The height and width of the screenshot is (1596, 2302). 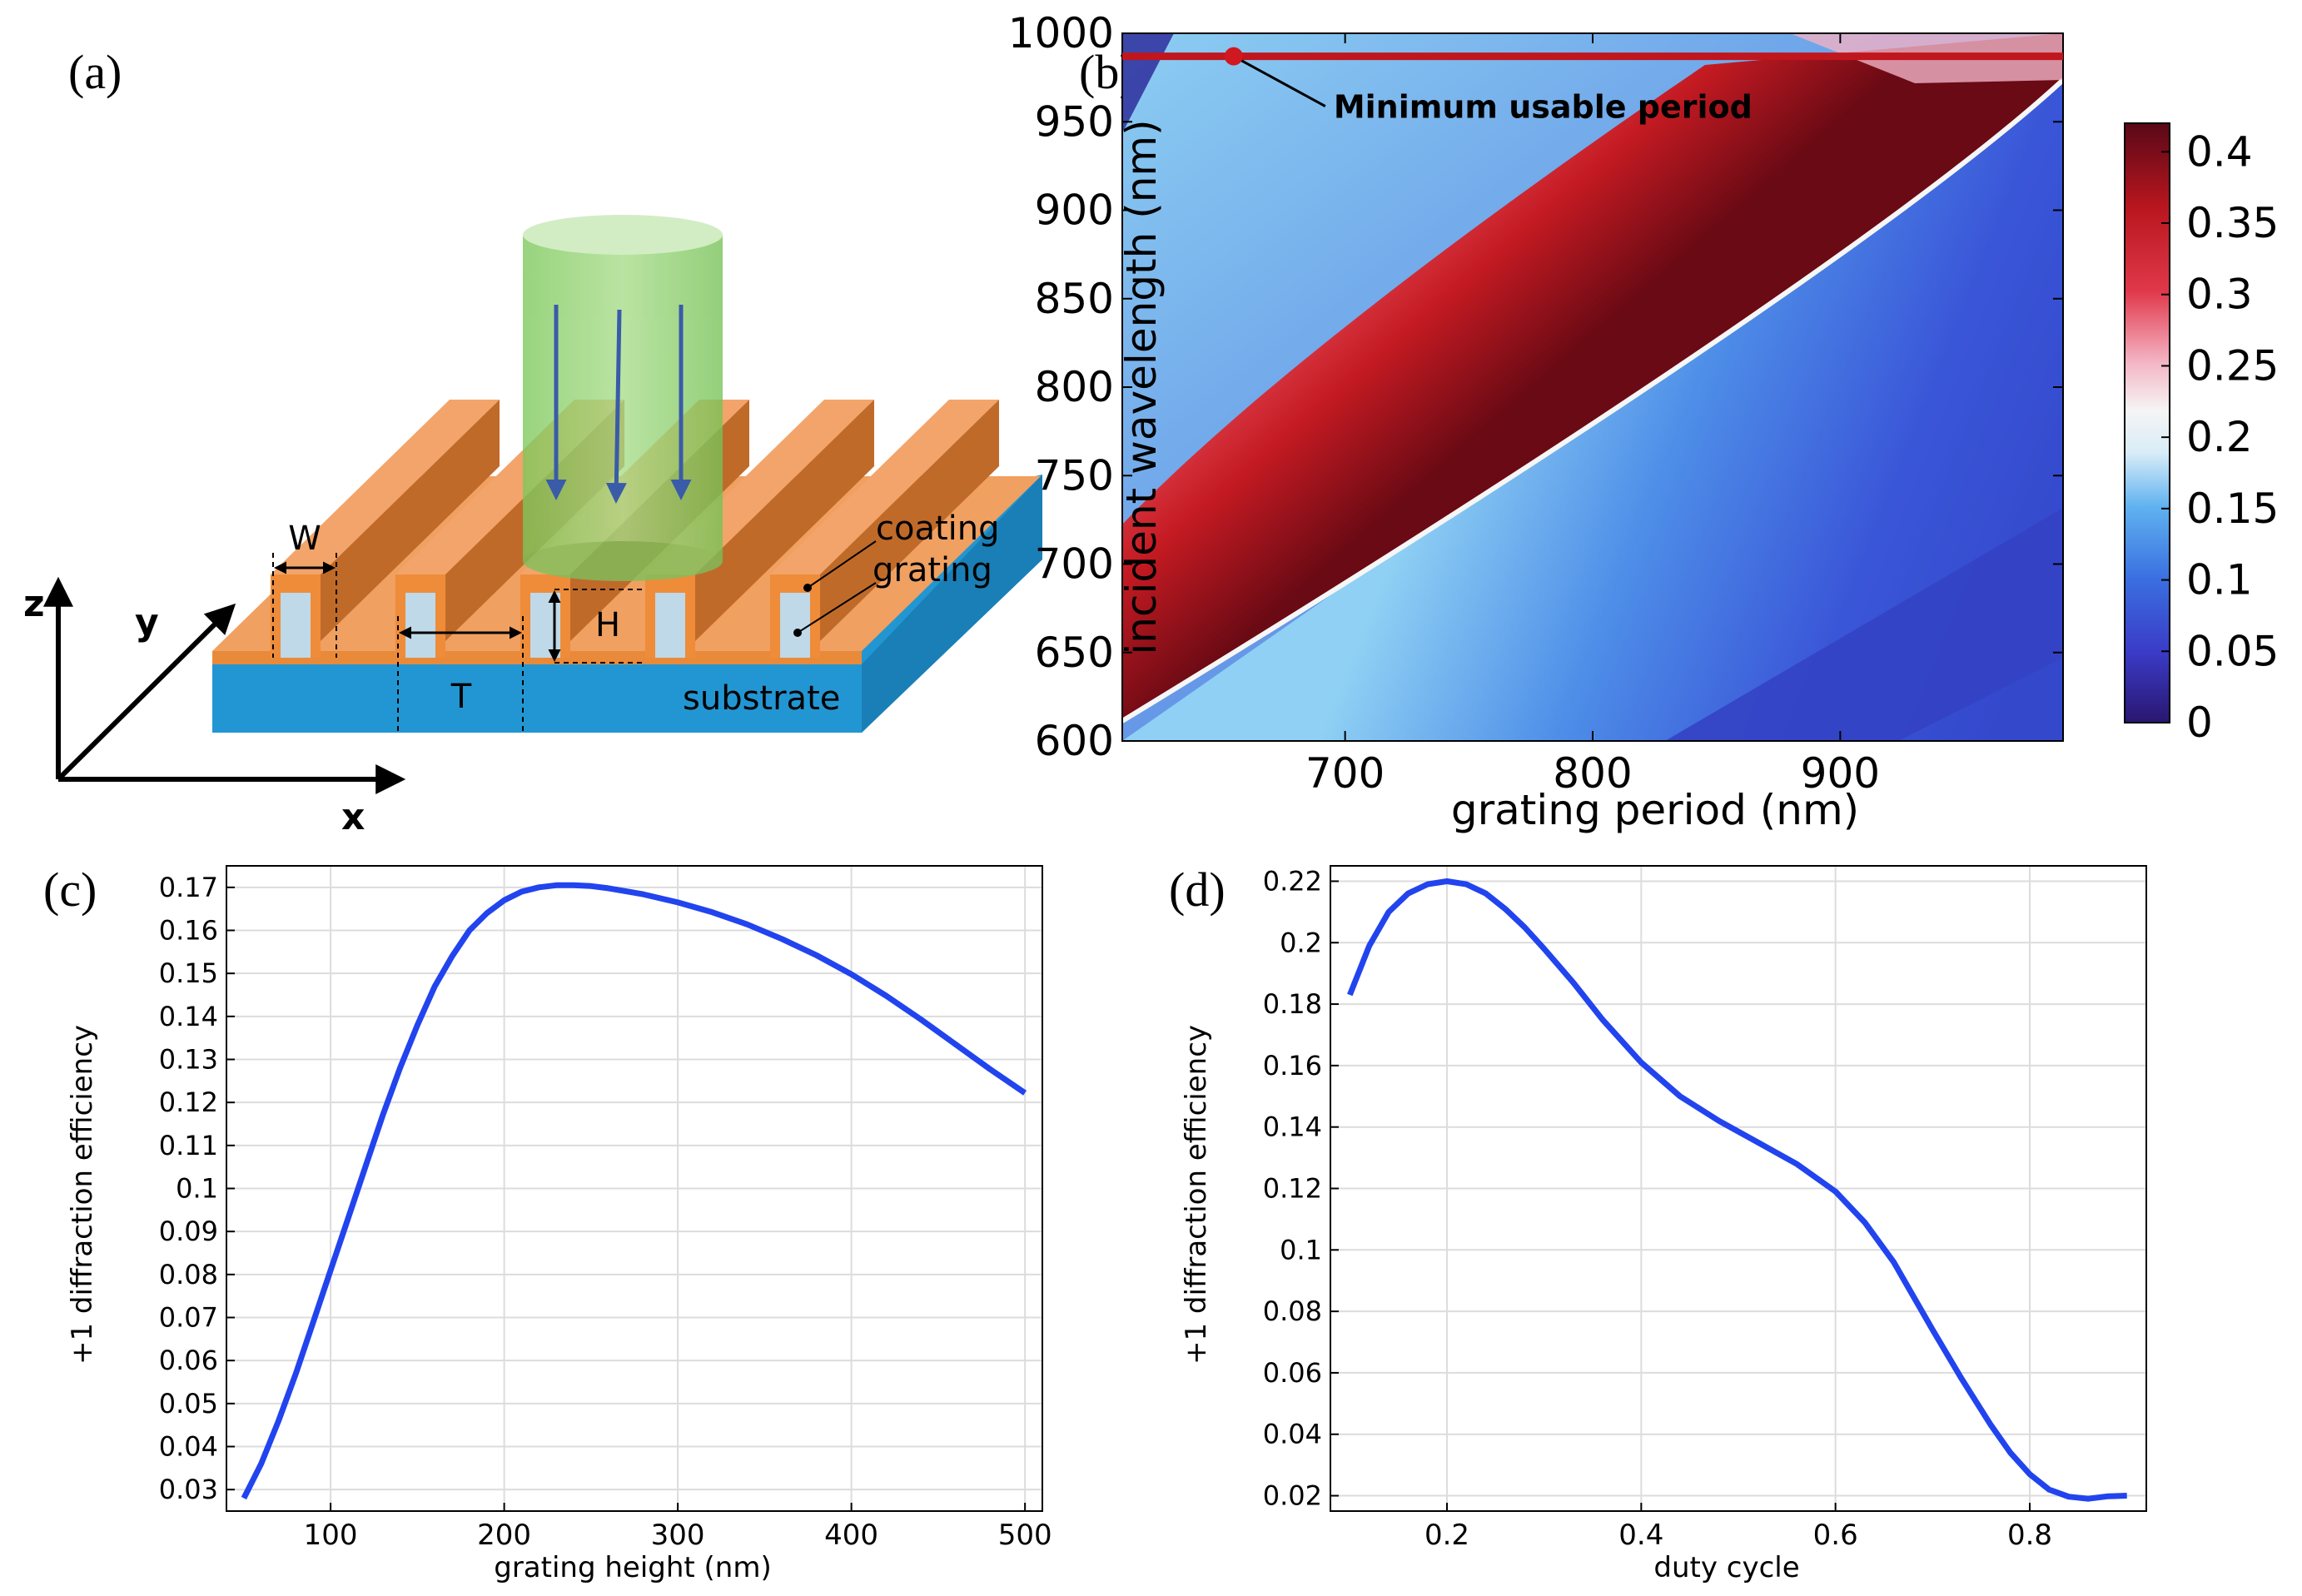 I want to click on xtick-label: 100, so click(x=331, y=1535).